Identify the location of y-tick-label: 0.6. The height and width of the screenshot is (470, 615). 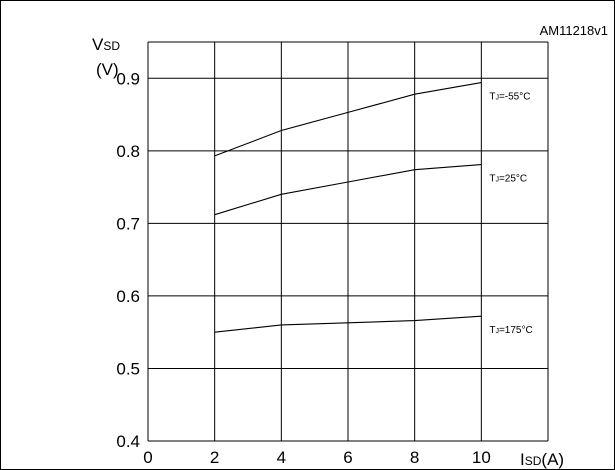
(128, 296).